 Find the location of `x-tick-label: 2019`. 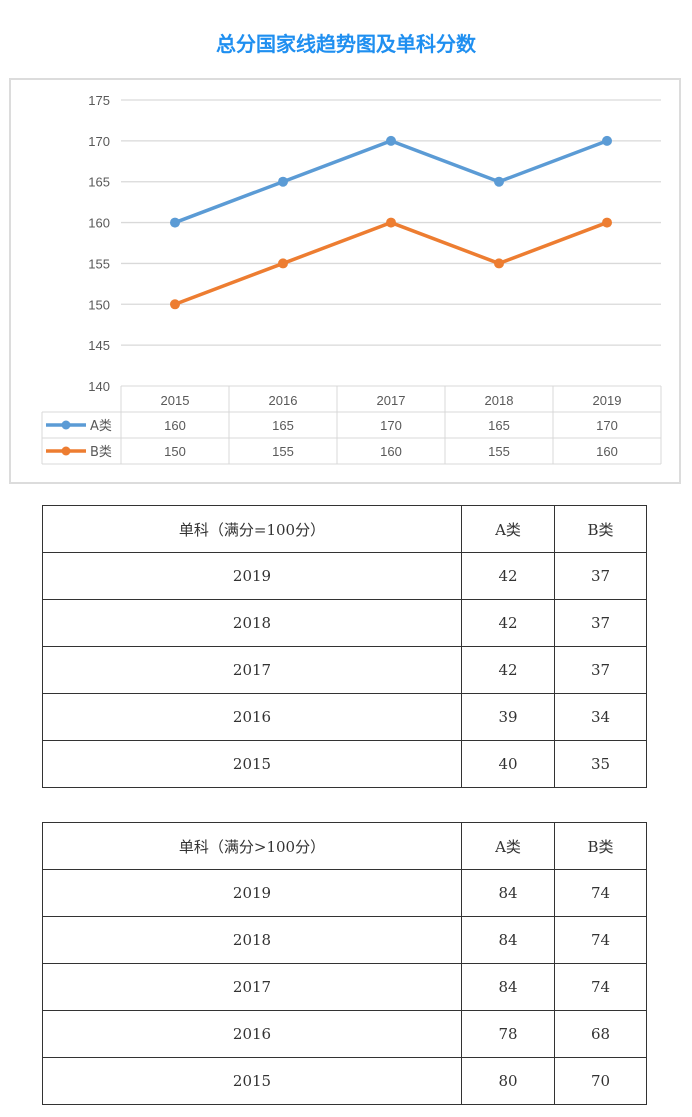

x-tick-label: 2019 is located at coordinates (607, 400).